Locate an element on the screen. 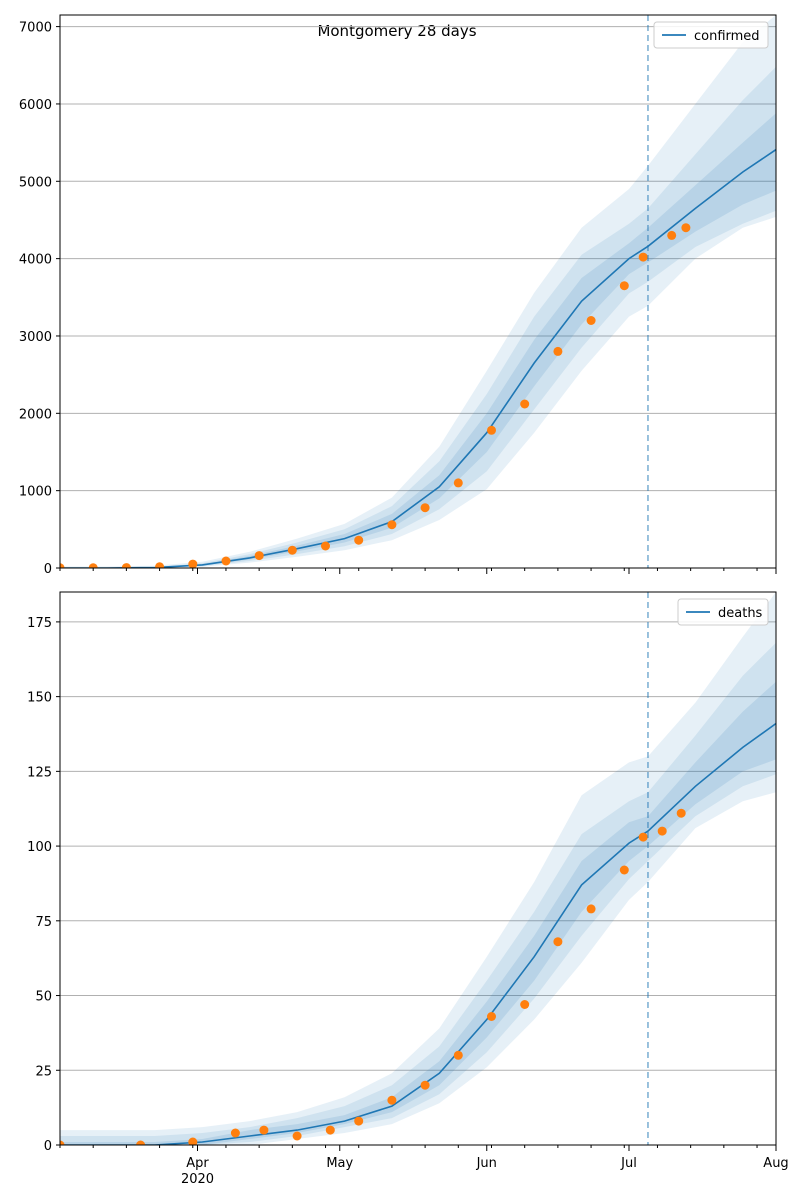 The height and width of the screenshot is (1200, 800). x-tick-label: Jul is located at coordinates (628, 1163).